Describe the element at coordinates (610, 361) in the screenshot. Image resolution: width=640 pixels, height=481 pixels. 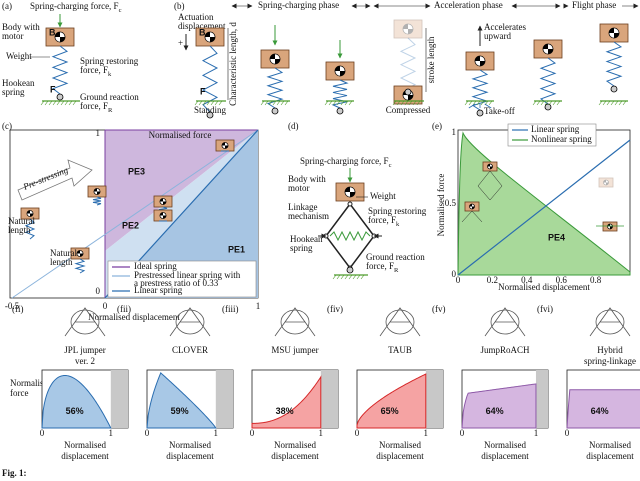
I see `robot-name: spring-linkage` at that location.